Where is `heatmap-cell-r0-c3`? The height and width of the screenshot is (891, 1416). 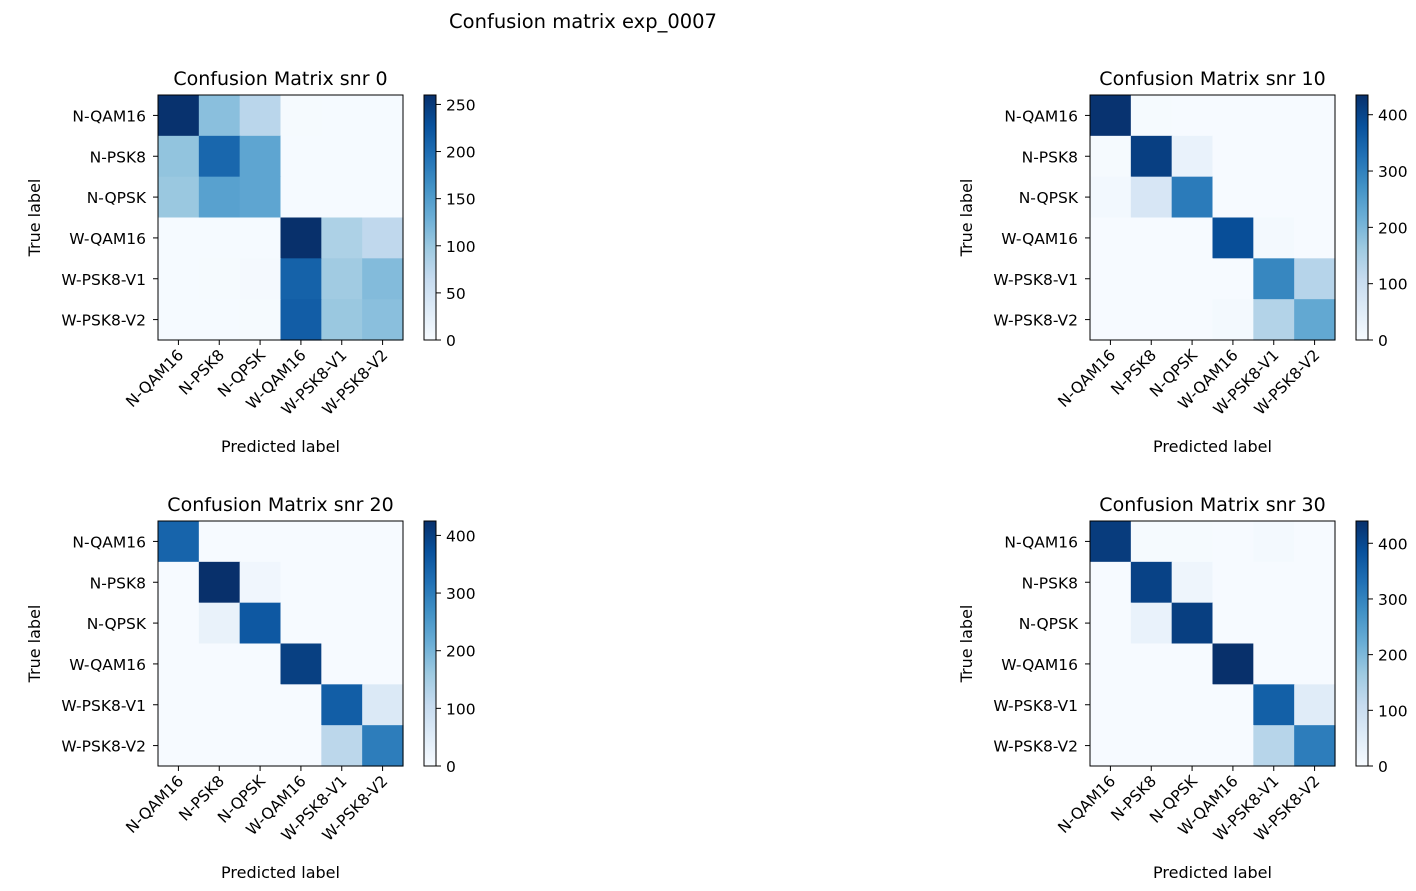 heatmap-cell-r0-c3 is located at coordinates (1233, 542).